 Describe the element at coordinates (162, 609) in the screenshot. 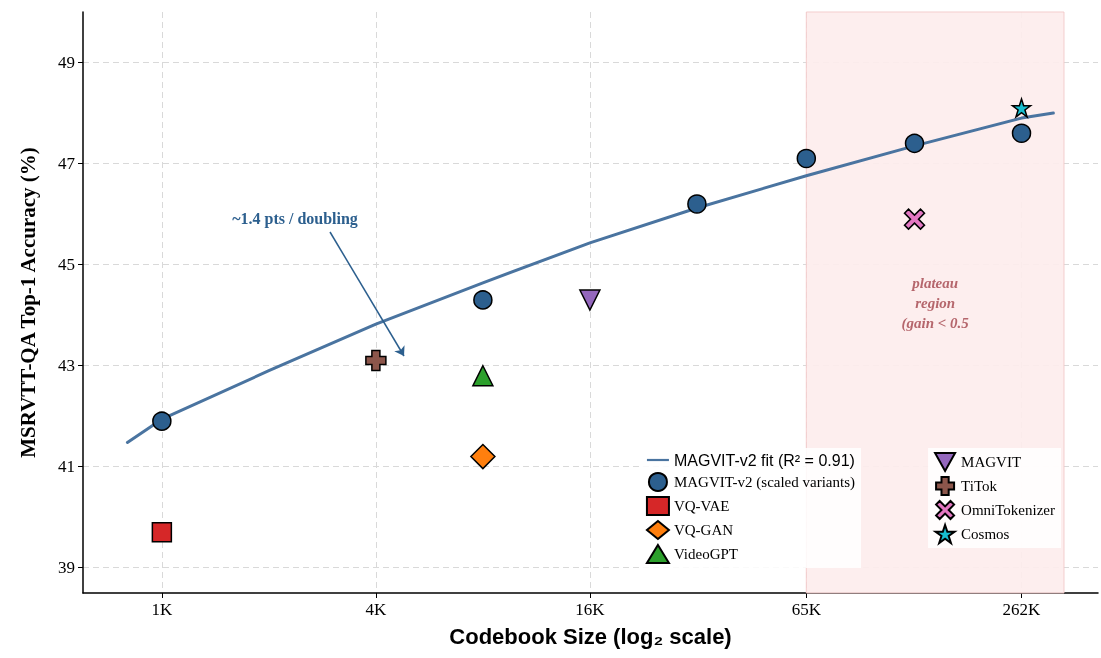

I see `x-tick-label: 1K` at that location.